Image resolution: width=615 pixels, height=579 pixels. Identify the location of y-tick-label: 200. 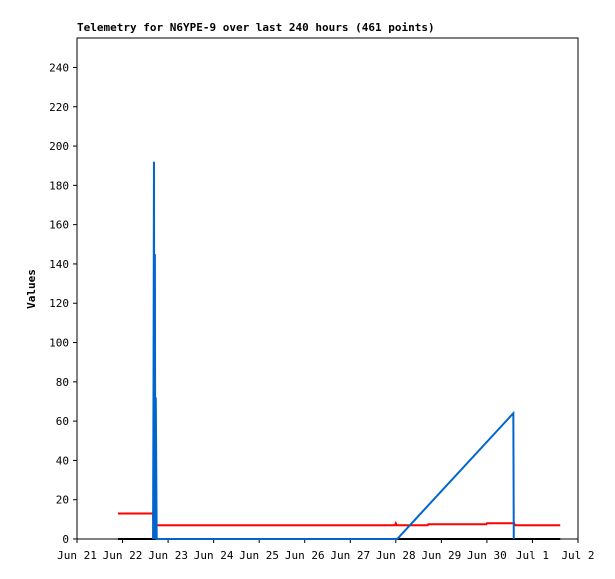
(59, 146).